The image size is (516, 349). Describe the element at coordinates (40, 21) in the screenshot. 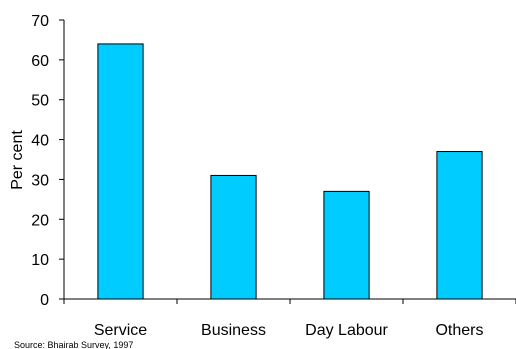

I see `y-tick-label: 70` at that location.